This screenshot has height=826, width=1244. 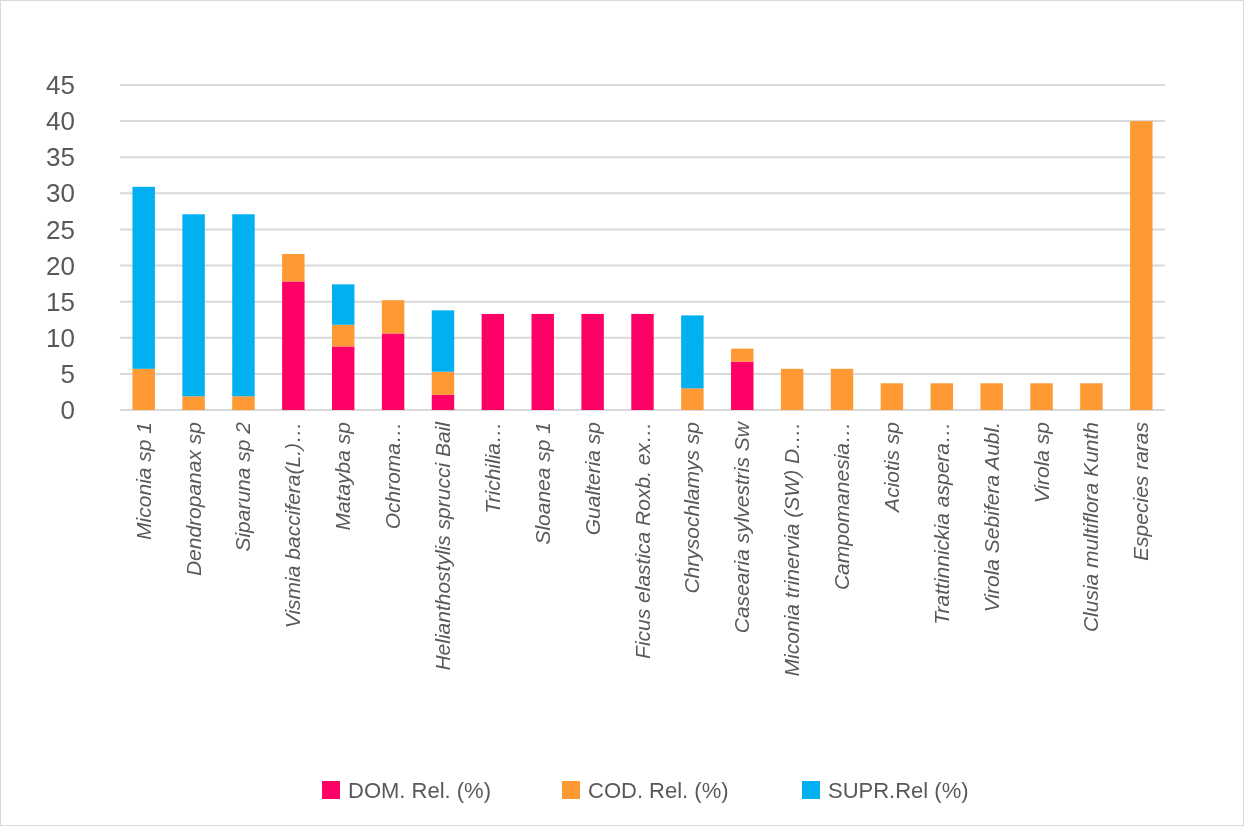 What do you see at coordinates (60, 85) in the screenshot?
I see `y-tick-label: 45` at bounding box center [60, 85].